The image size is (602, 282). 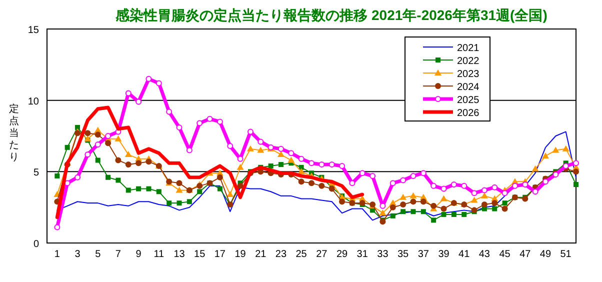 What do you see at coordinates (200, 254) in the screenshot?
I see `x-tick-label: 15` at bounding box center [200, 254].